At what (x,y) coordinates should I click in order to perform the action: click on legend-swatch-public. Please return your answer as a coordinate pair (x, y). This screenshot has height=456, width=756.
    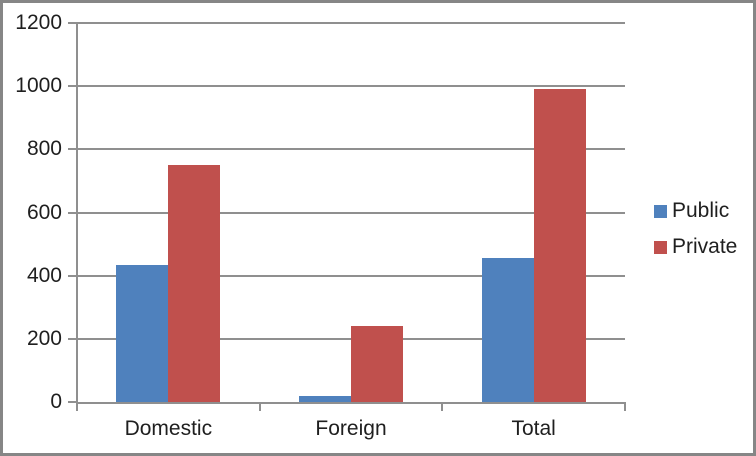
    Looking at the image, I should click on (660, 211).